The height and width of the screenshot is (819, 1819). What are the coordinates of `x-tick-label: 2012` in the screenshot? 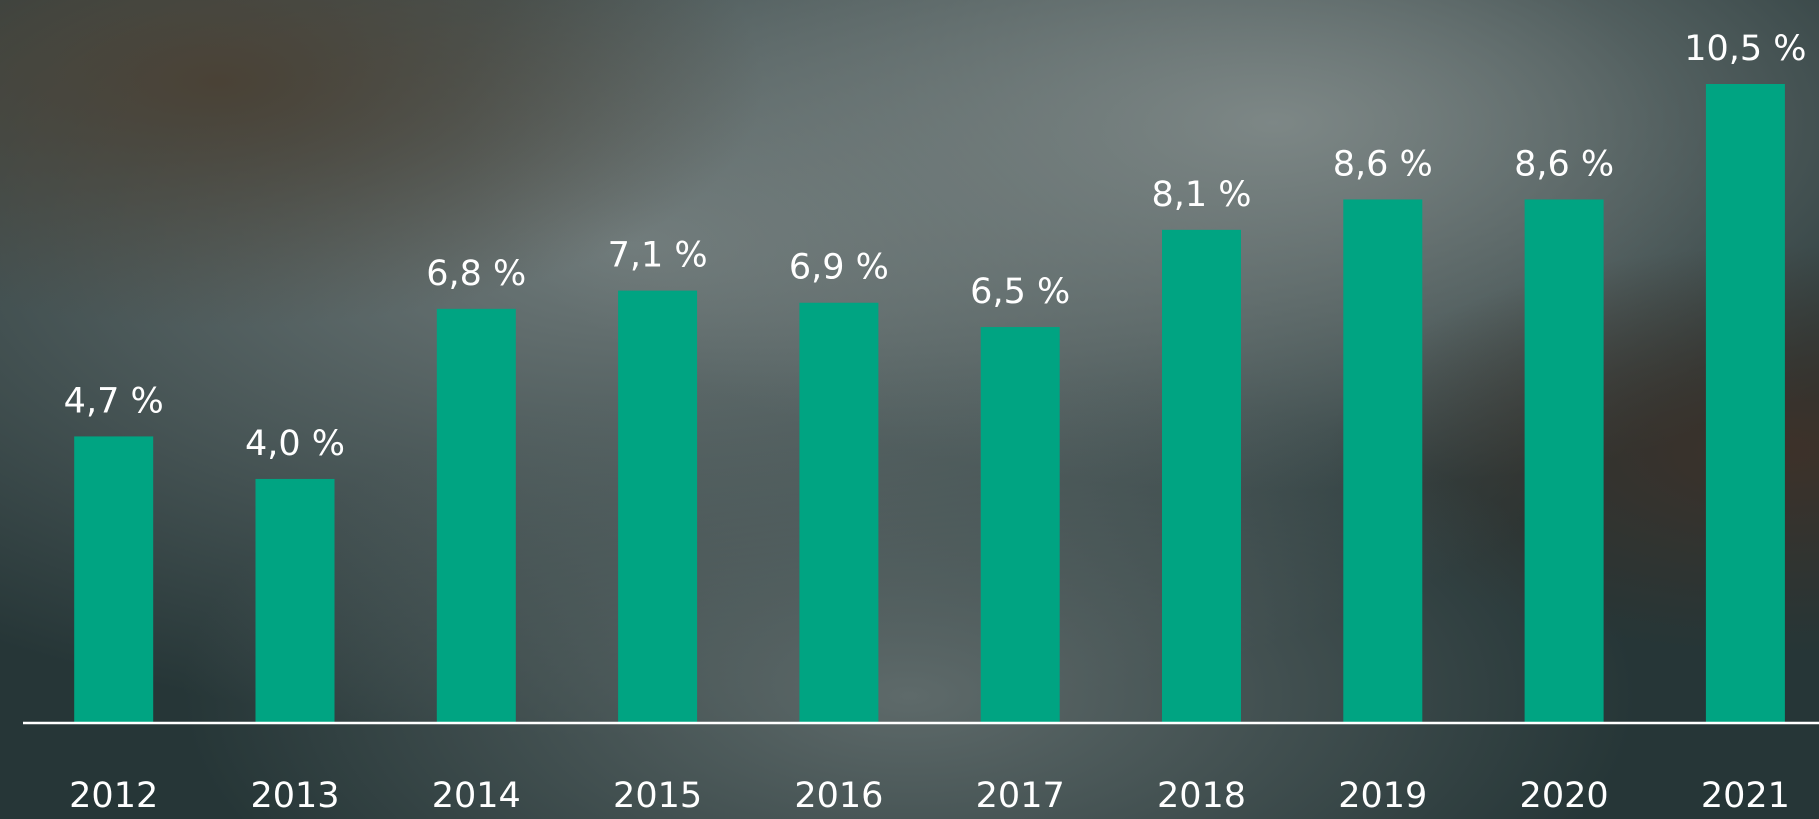 It's located at (113, 796).